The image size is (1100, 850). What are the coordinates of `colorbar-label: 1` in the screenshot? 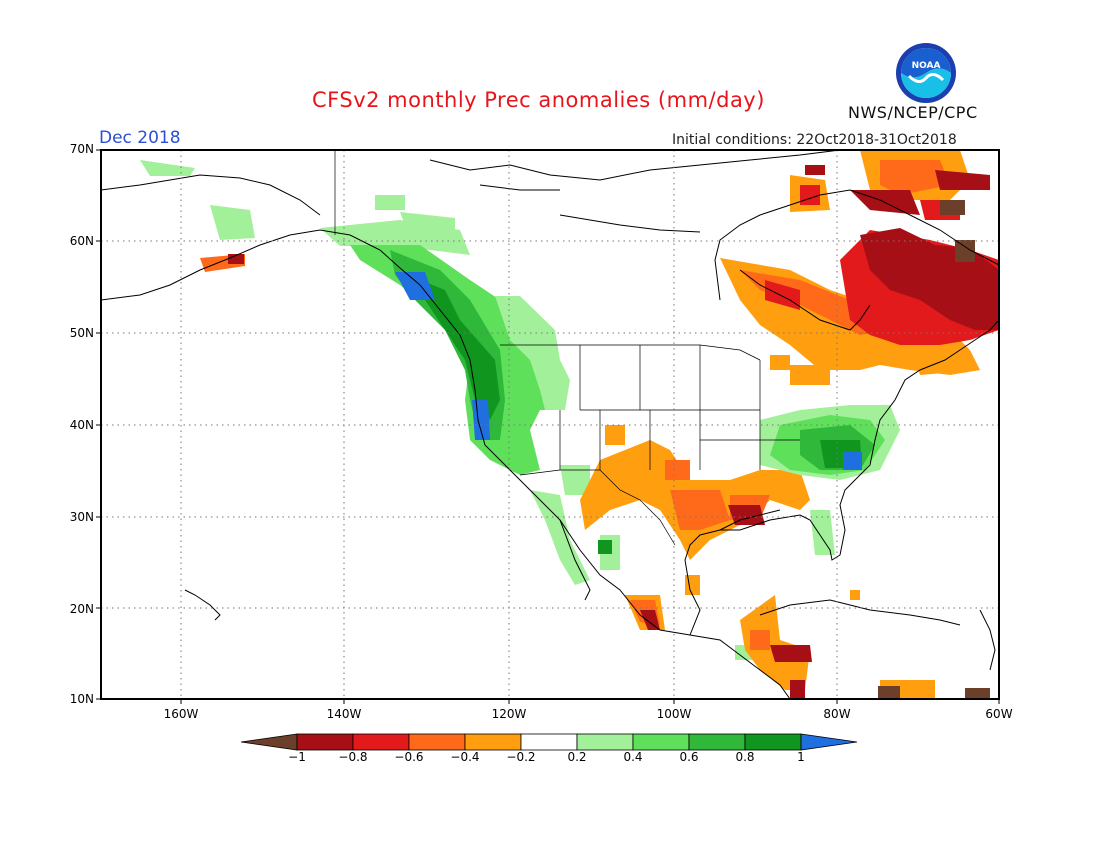 It's located at (801, 757).